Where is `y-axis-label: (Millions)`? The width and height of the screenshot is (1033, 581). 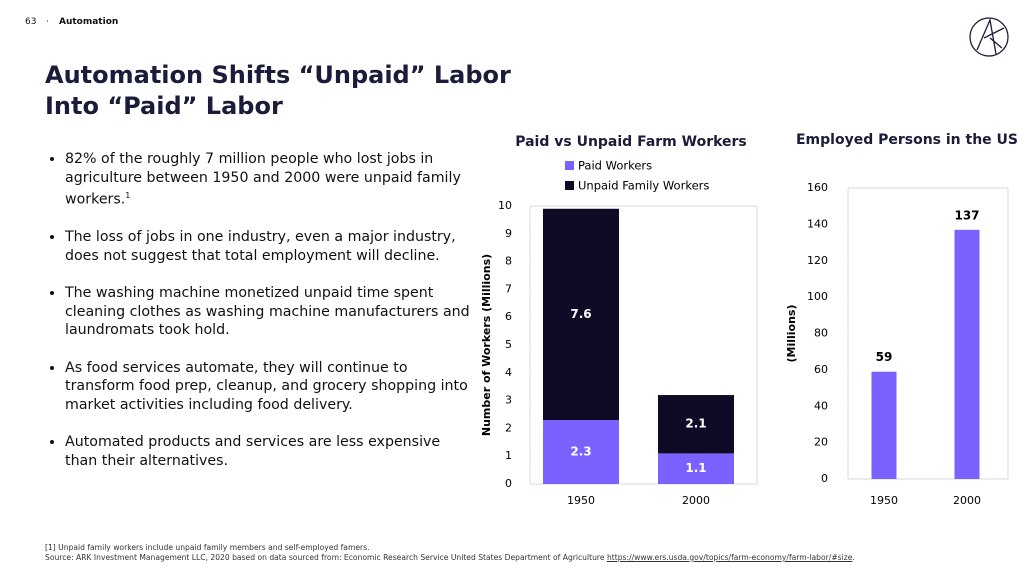 y-axis-label: (Millions) is located at coordinates (791, 333).